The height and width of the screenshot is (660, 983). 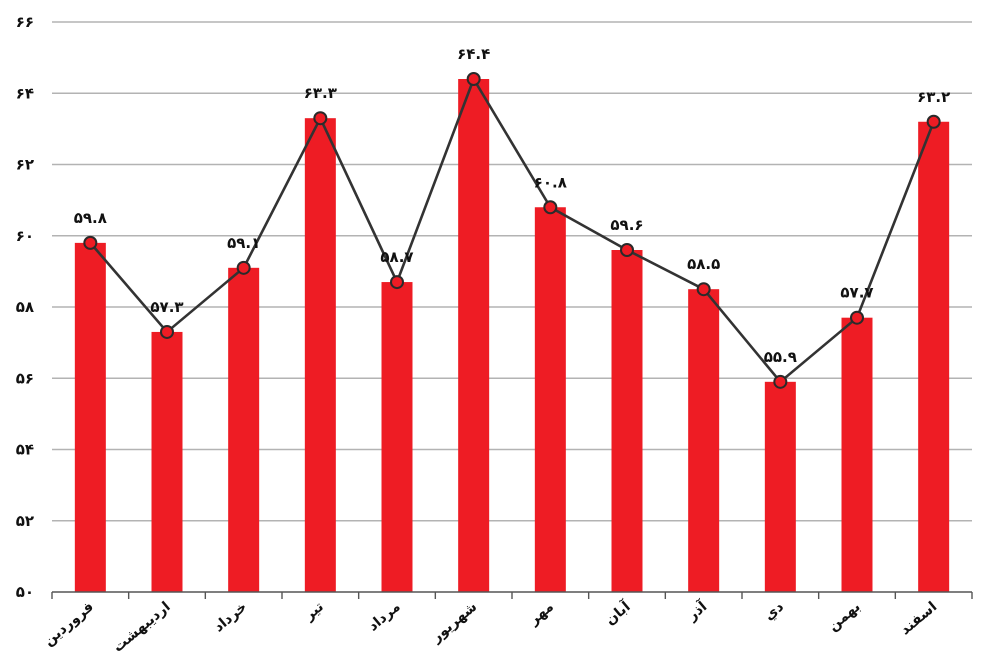 I want to click on y-tick-label: ۶۰, so click(x=25, y=236).